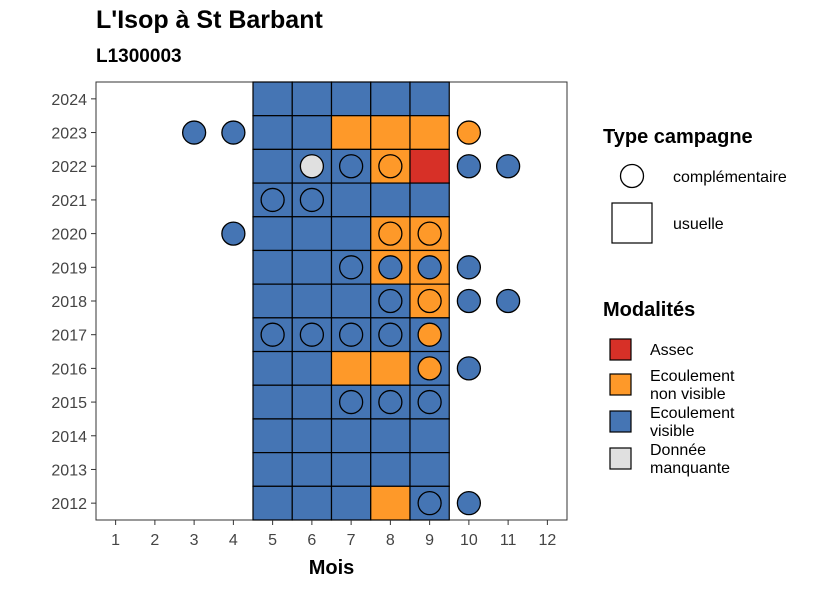  Describe the element at coordinates (272, 540) in the screenshot. I see `x-tick-label-5: 5` at that location.